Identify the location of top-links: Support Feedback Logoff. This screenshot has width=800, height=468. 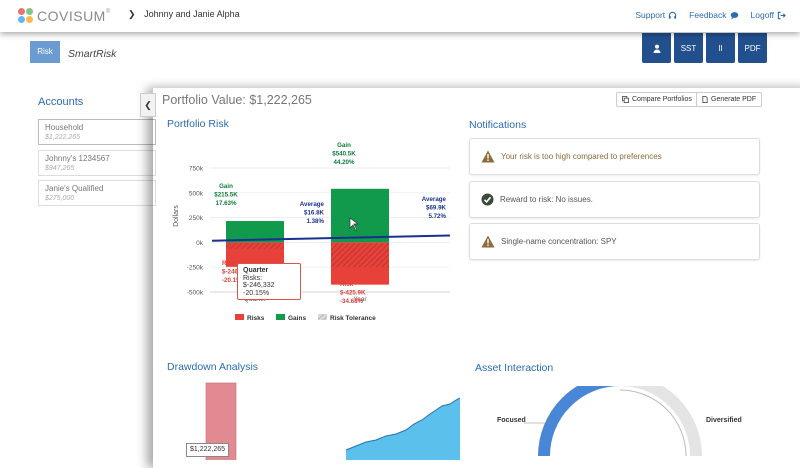
(710, 15).